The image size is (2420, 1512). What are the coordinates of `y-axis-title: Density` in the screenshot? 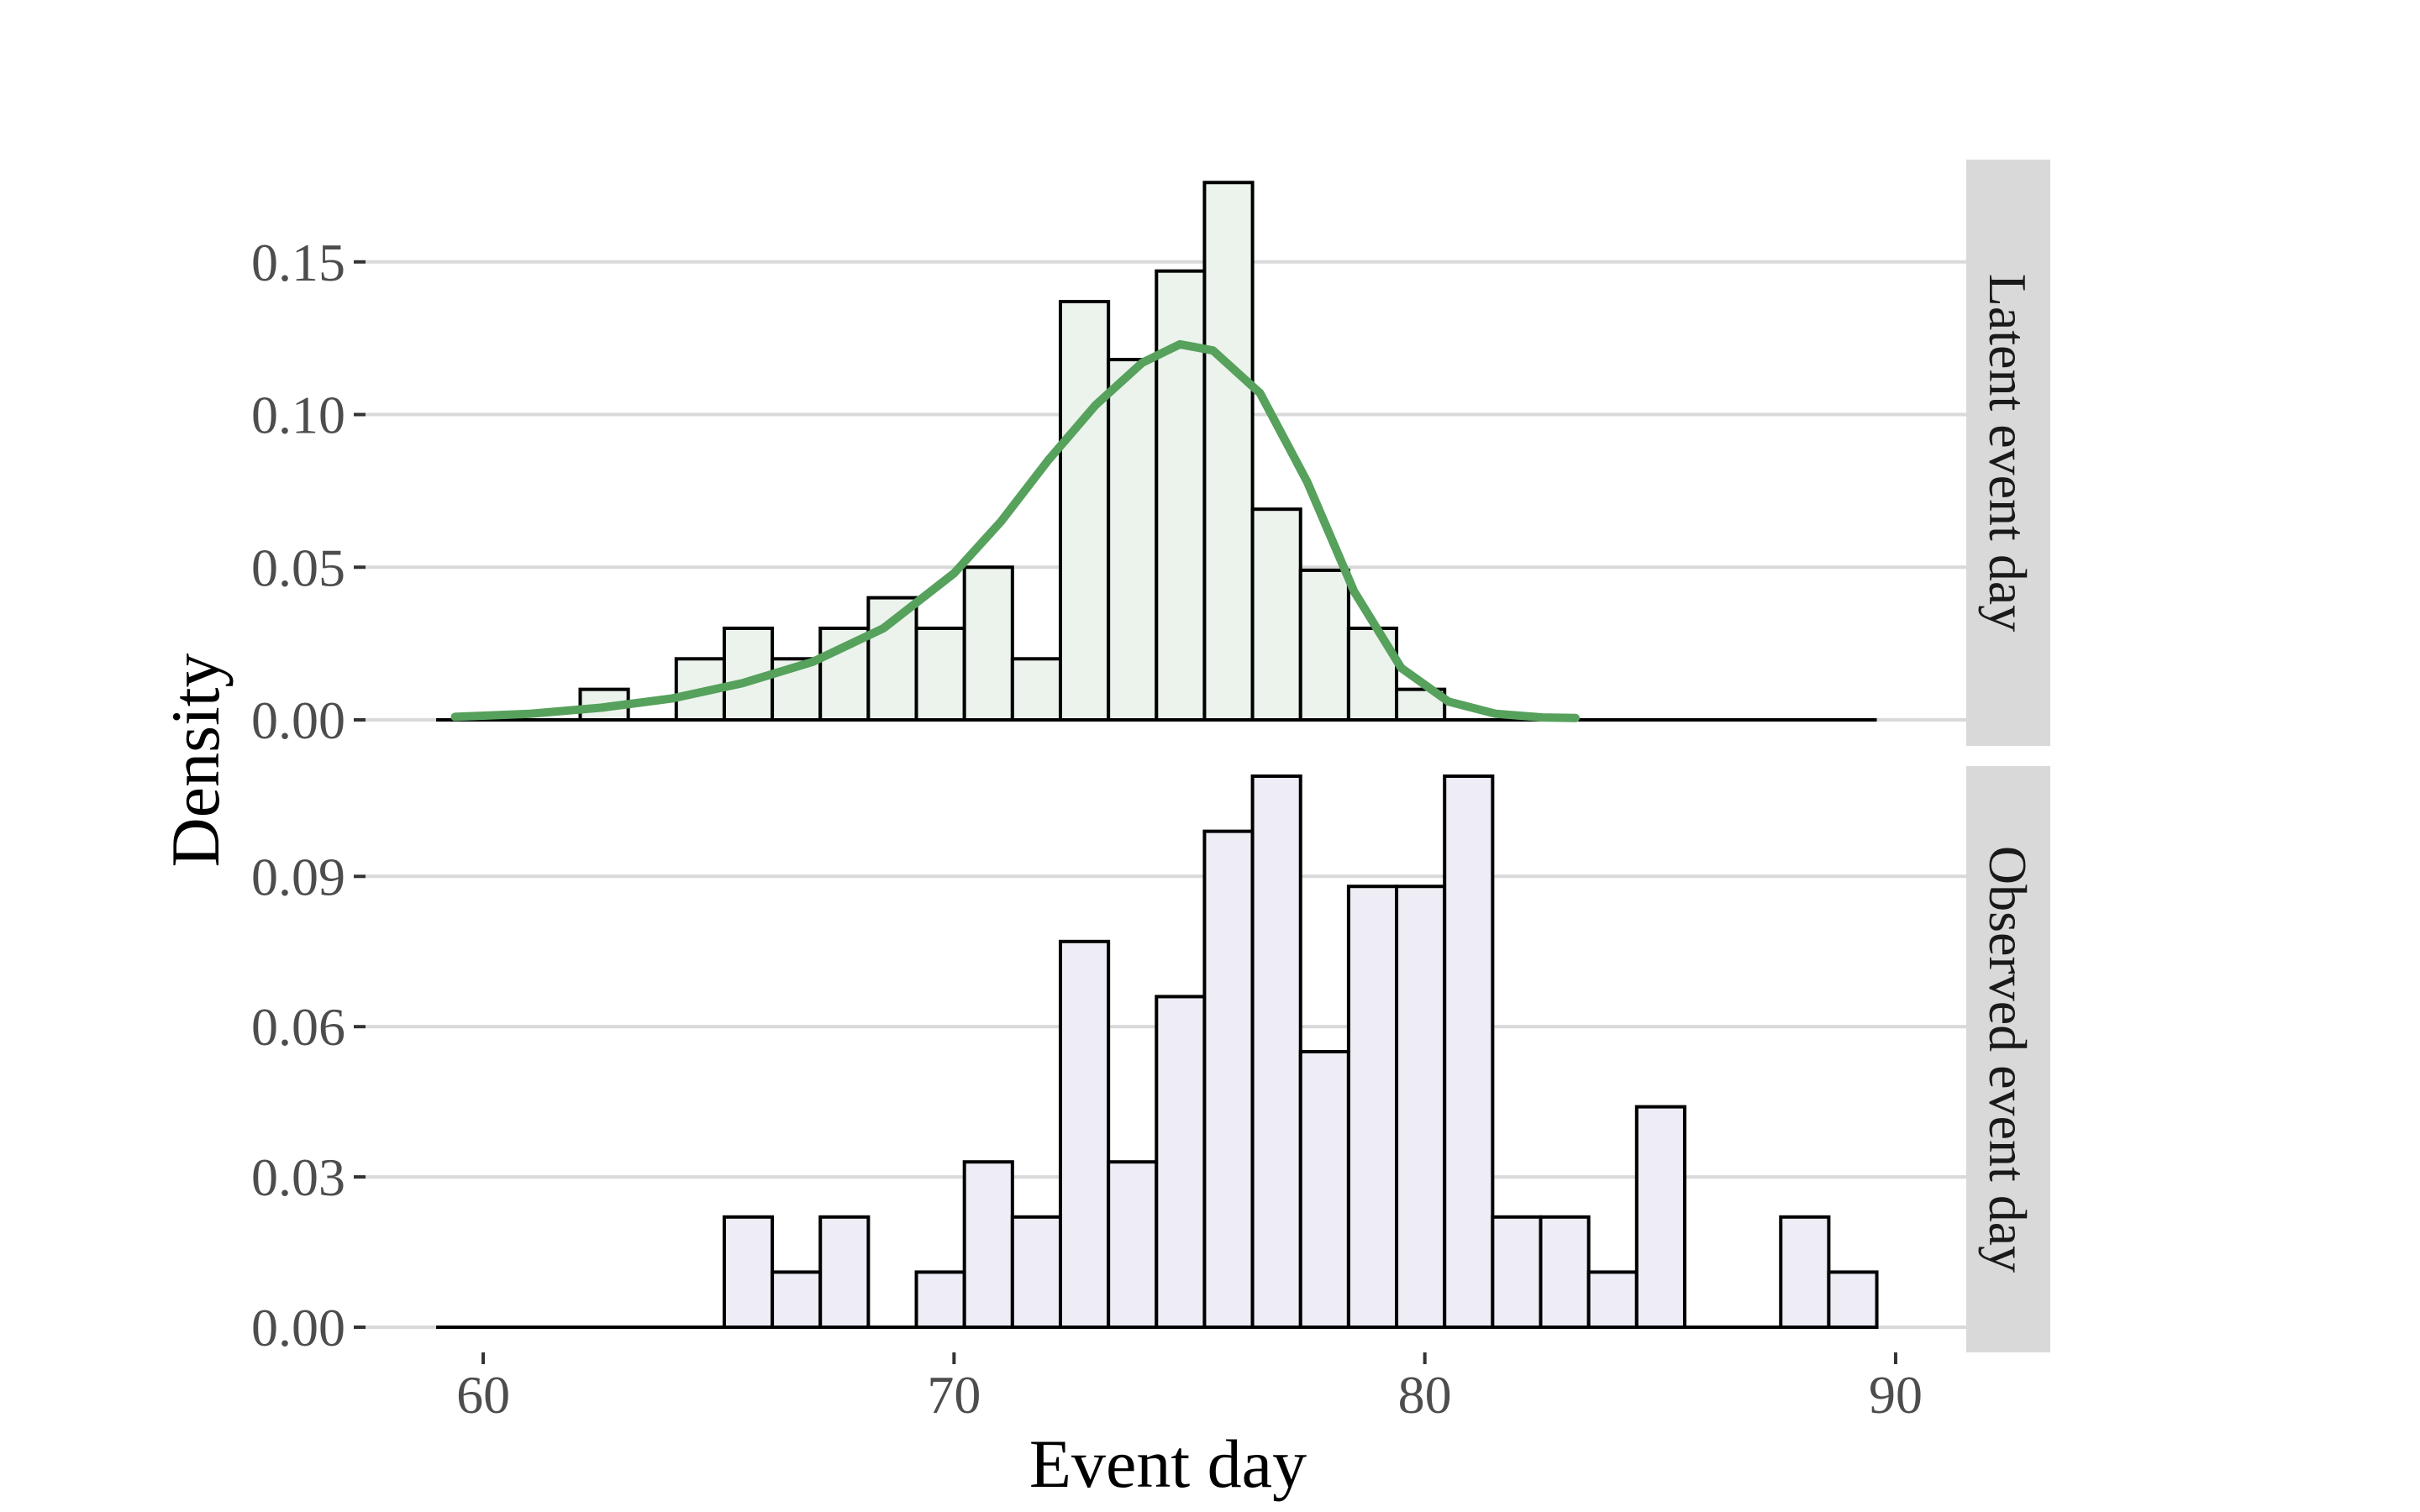 It's located at (195, 760).